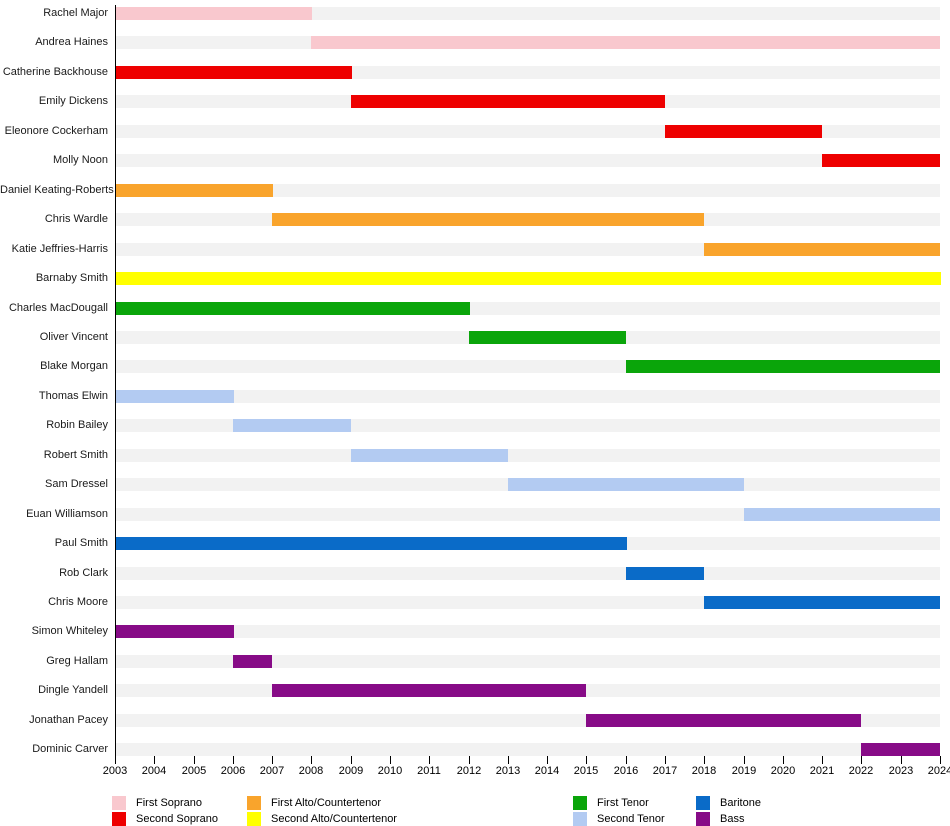 The width and height of the screenshot is (950, 826). Describe the element at coordinates (59, 248) in the screenshot. I see `member-name-label: Katie Jeffries-Harris` at that location.